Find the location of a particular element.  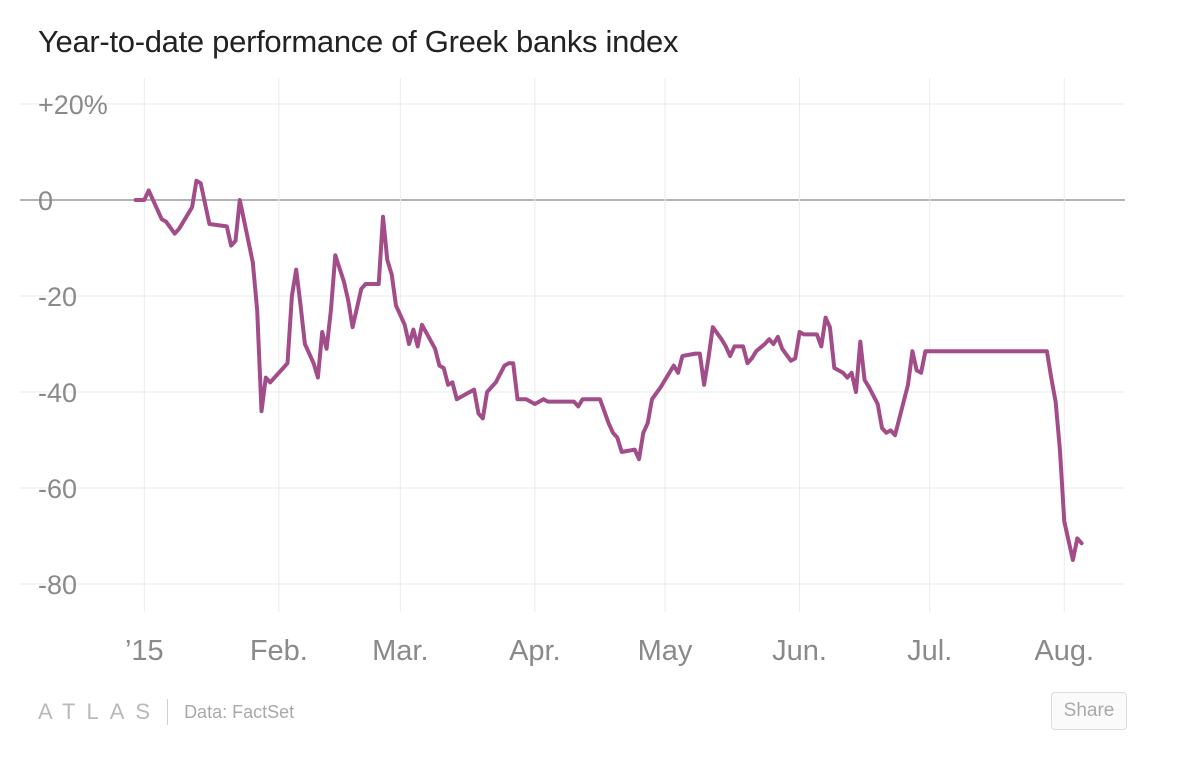

x-tick-label: Feb. is located at coordinates (279, 651).